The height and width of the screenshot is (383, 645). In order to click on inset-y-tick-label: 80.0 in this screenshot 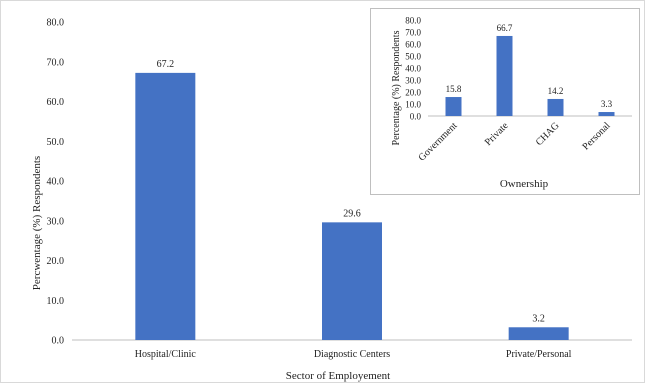, I will do `click(413, 21)`.